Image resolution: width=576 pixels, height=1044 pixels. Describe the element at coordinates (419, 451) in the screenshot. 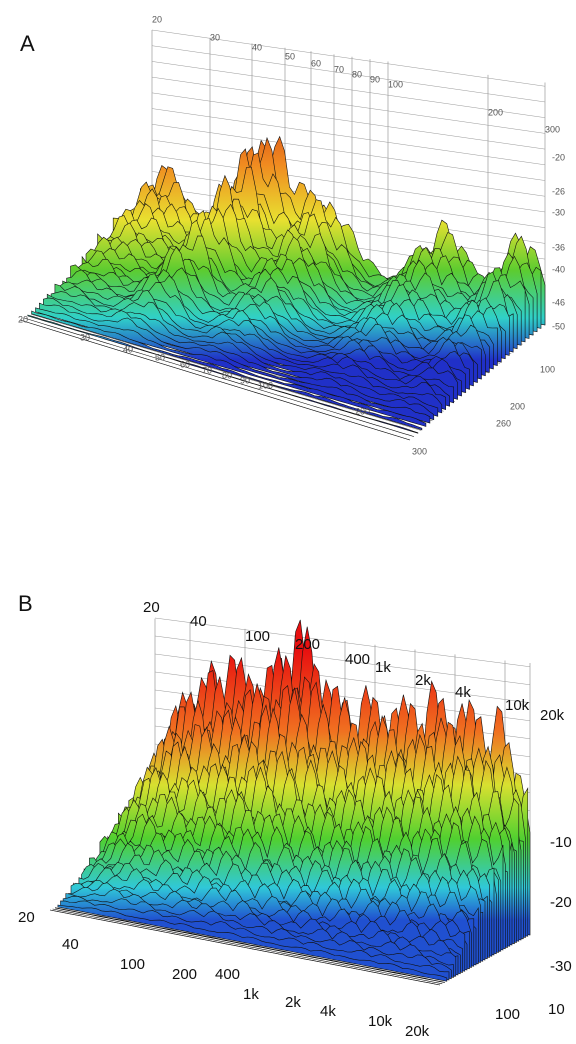

I see `front-axis-label: 300` at that location.